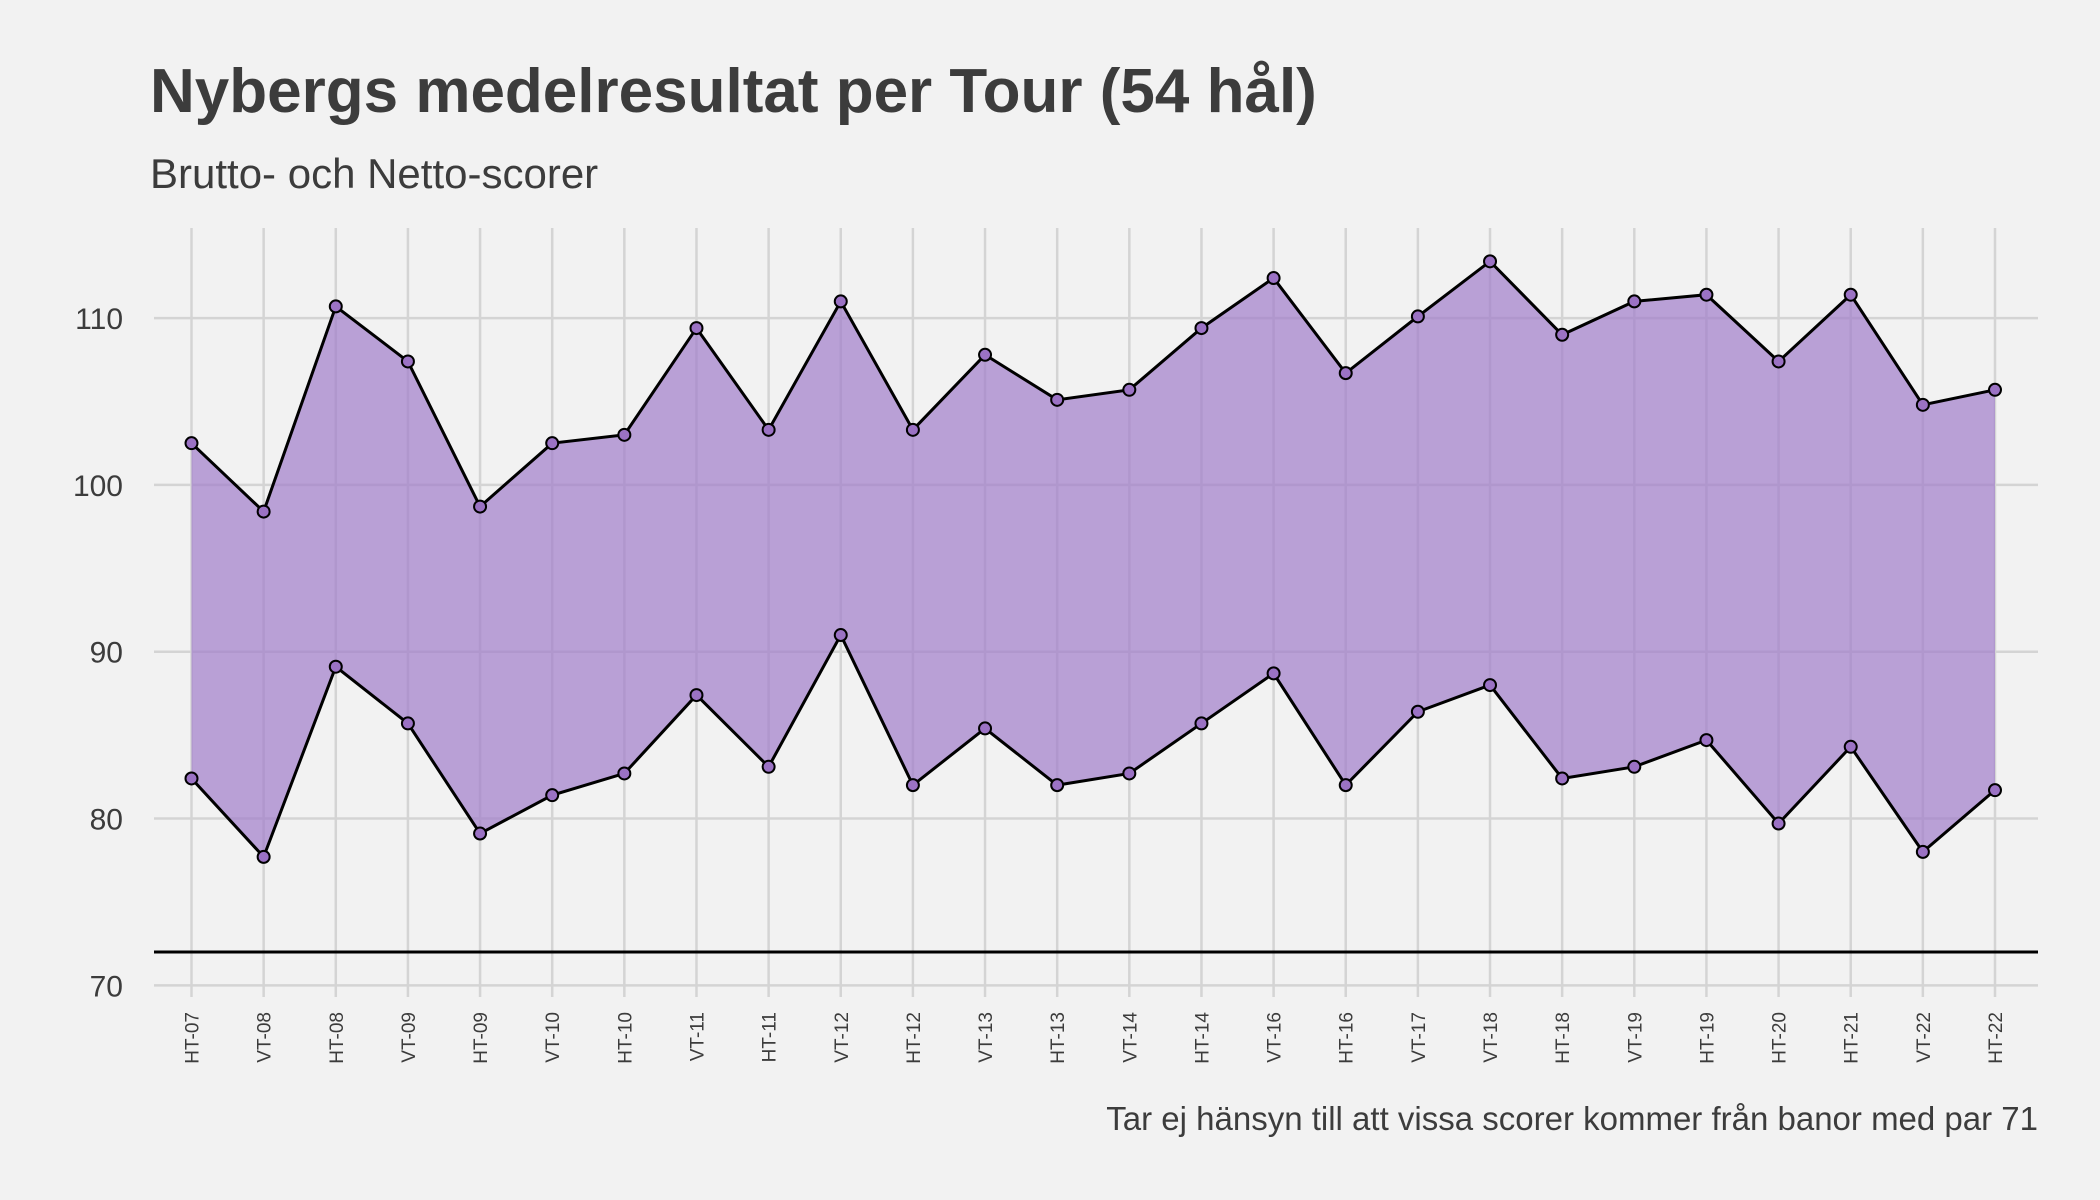 This screenshot has width=2100, height=1200. What do you see at coordinates (106, 986) in the screenshot?
I see `y-tick-label: 70` at bounding box center [106, 986].